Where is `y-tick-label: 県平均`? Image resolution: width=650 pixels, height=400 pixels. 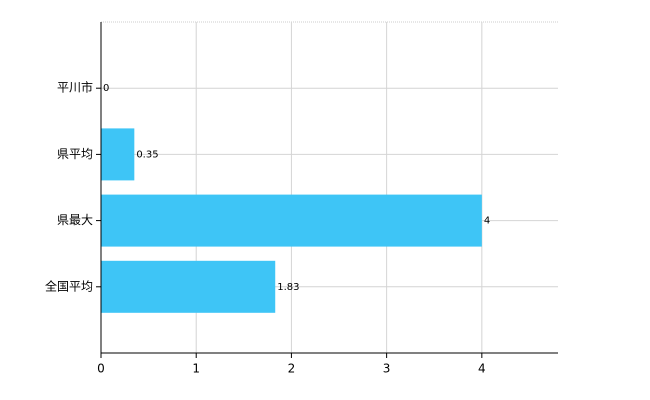
y-tick-label: 県平均 is located at coordinates (75, 154).